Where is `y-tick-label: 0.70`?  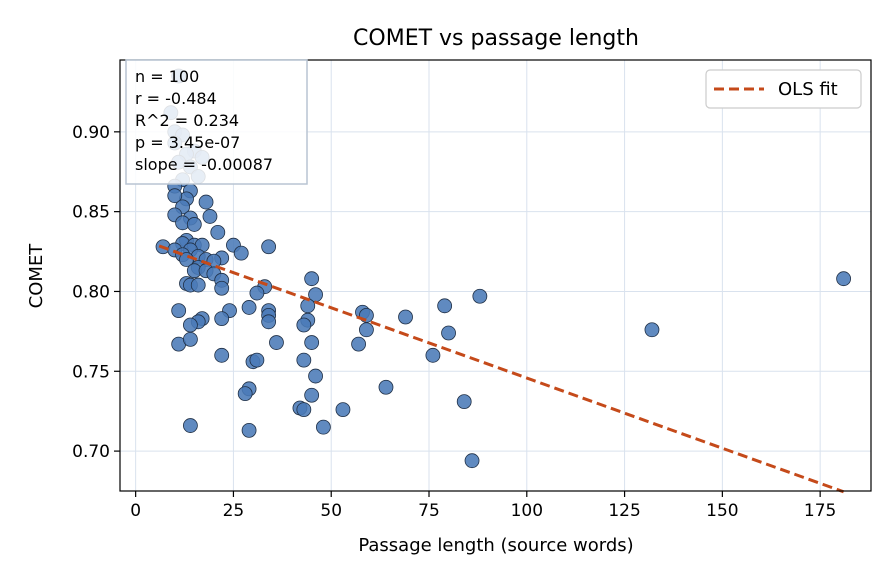 y-tick-label: 0.70 is located at coordinates (91, 452).